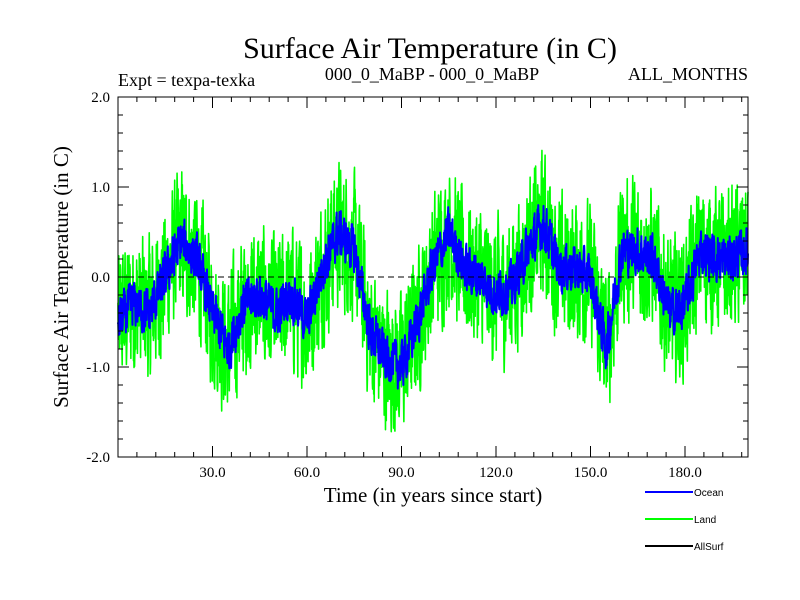 This screenshot has width=800, height=600. Describe the element at coordinates (684, 520) in the screenshot. I see `legend: Ocean Land AllSurf` at that location.